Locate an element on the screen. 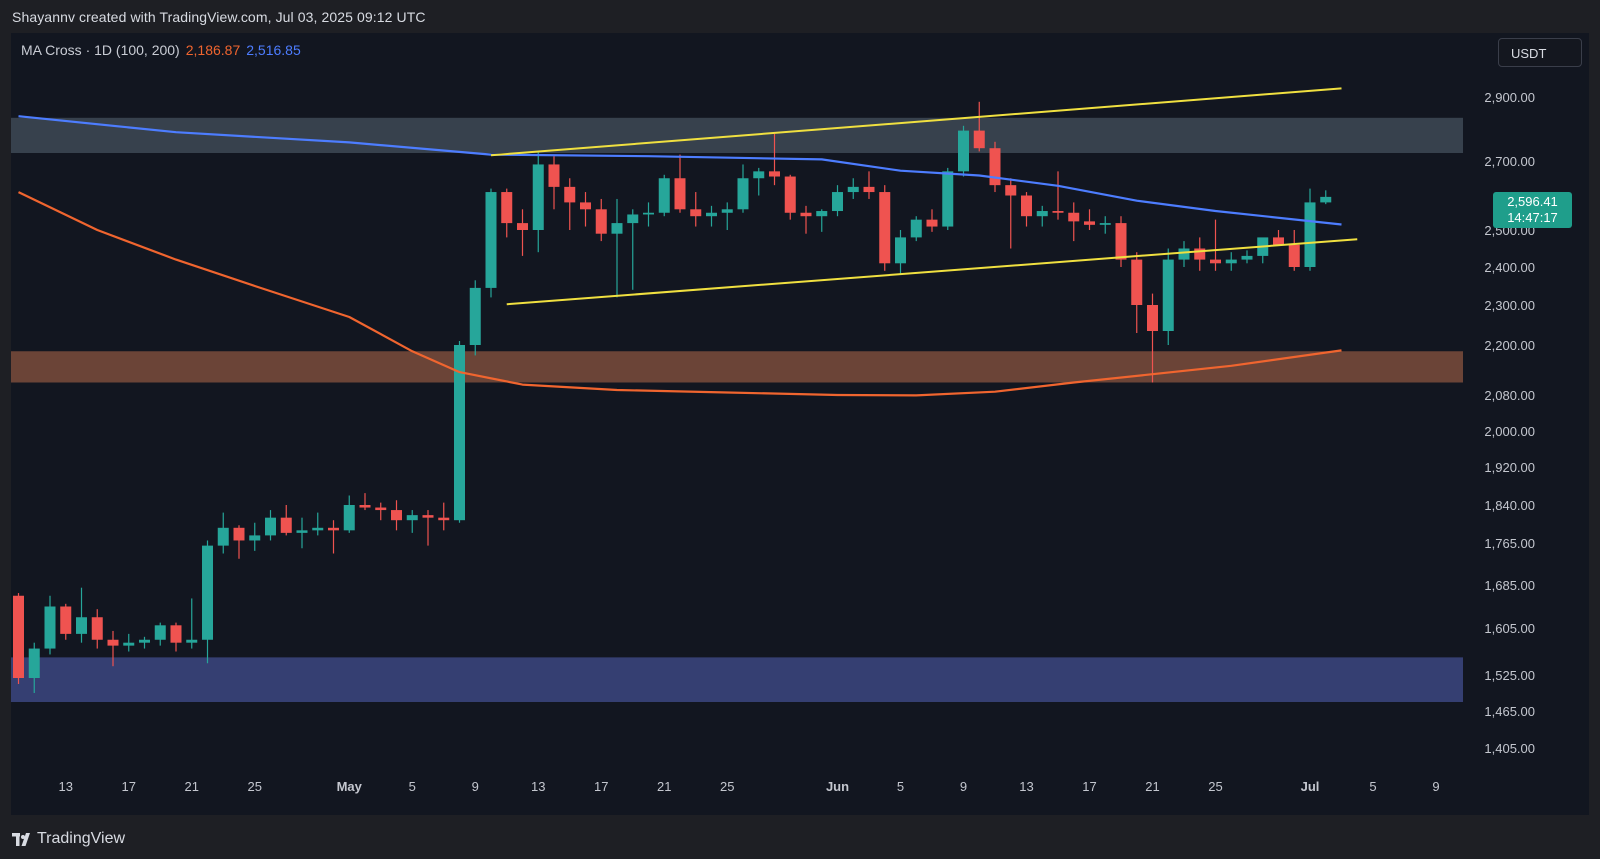  last-price-tag: 2,596.41 14:47:17 is located at coordinates (1532, 210).